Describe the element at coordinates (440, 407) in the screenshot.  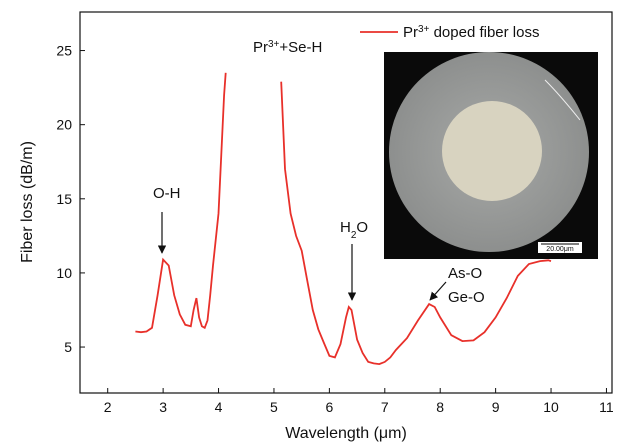
I see `x-tick-label: 8` at that location.